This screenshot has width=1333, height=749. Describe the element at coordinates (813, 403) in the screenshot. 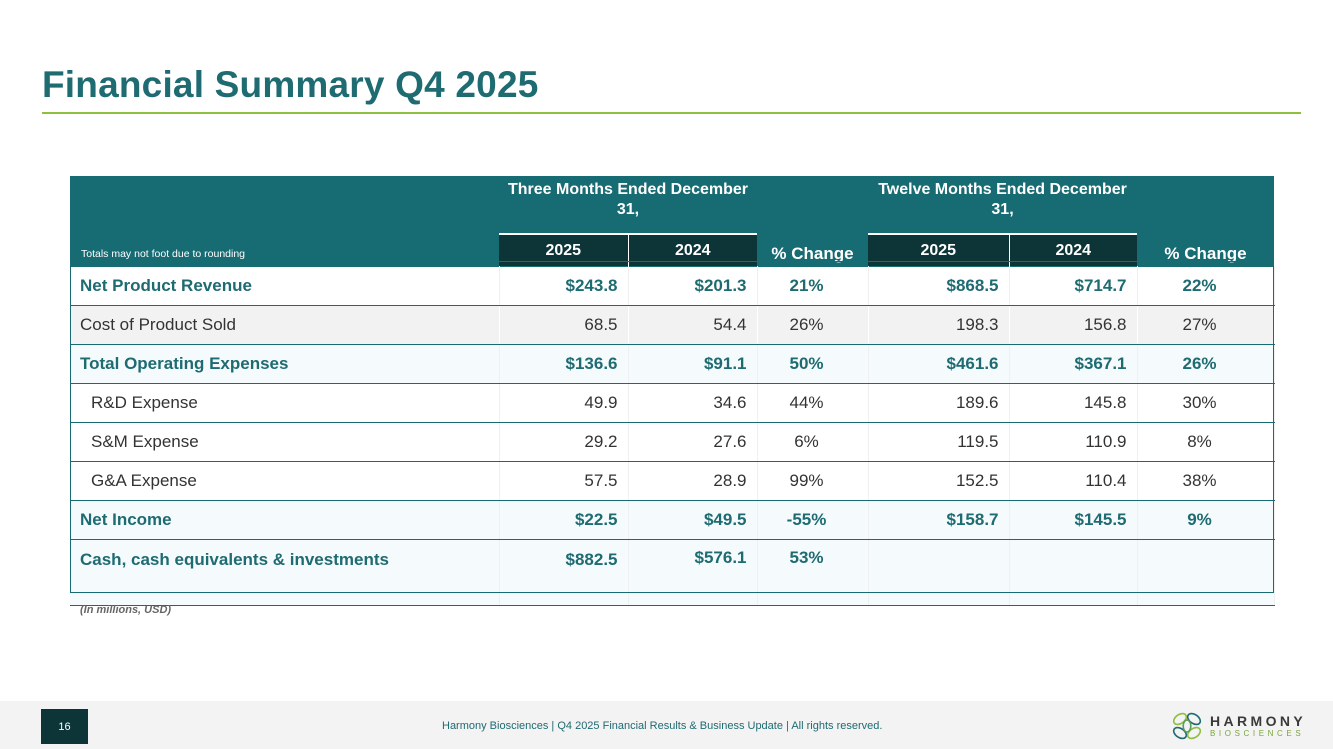

I see `cell-q-change: 44%` at that location.